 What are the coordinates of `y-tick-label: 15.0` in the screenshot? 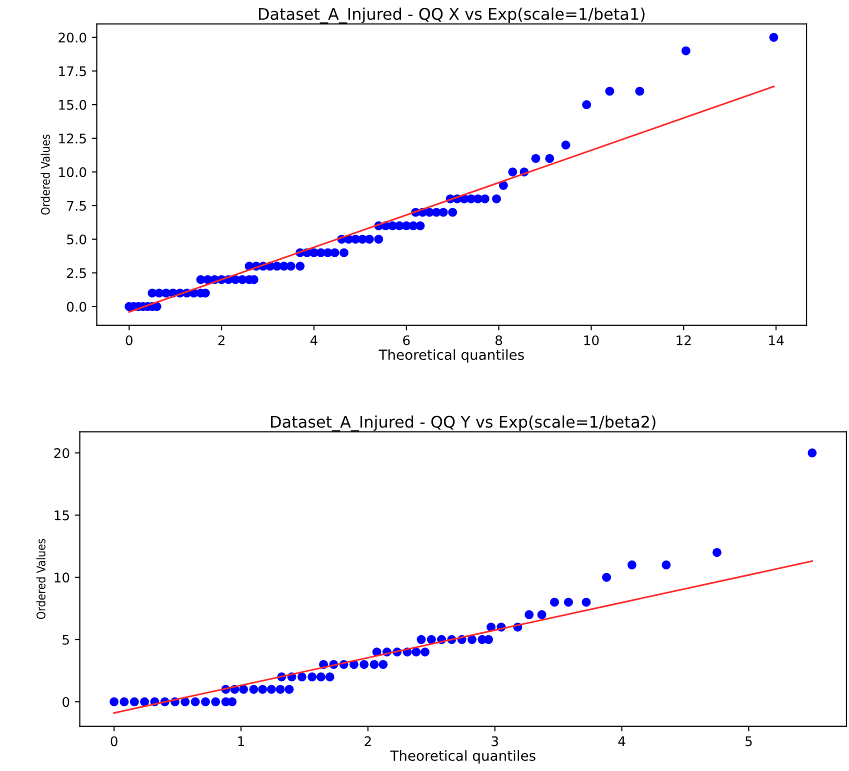 It's located at (72, 105).